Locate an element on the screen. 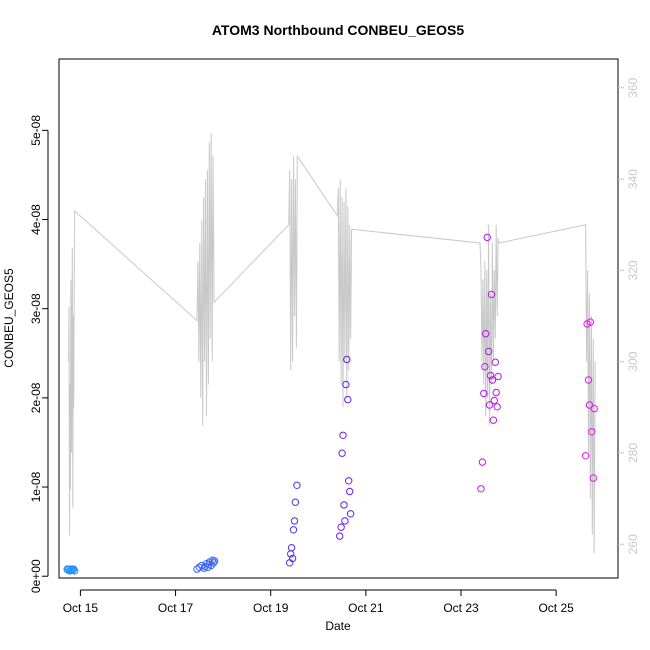 The height and width of the screenshot is (650, 650). y-right-tick-label: 320 is located at coordinates (633, 270).